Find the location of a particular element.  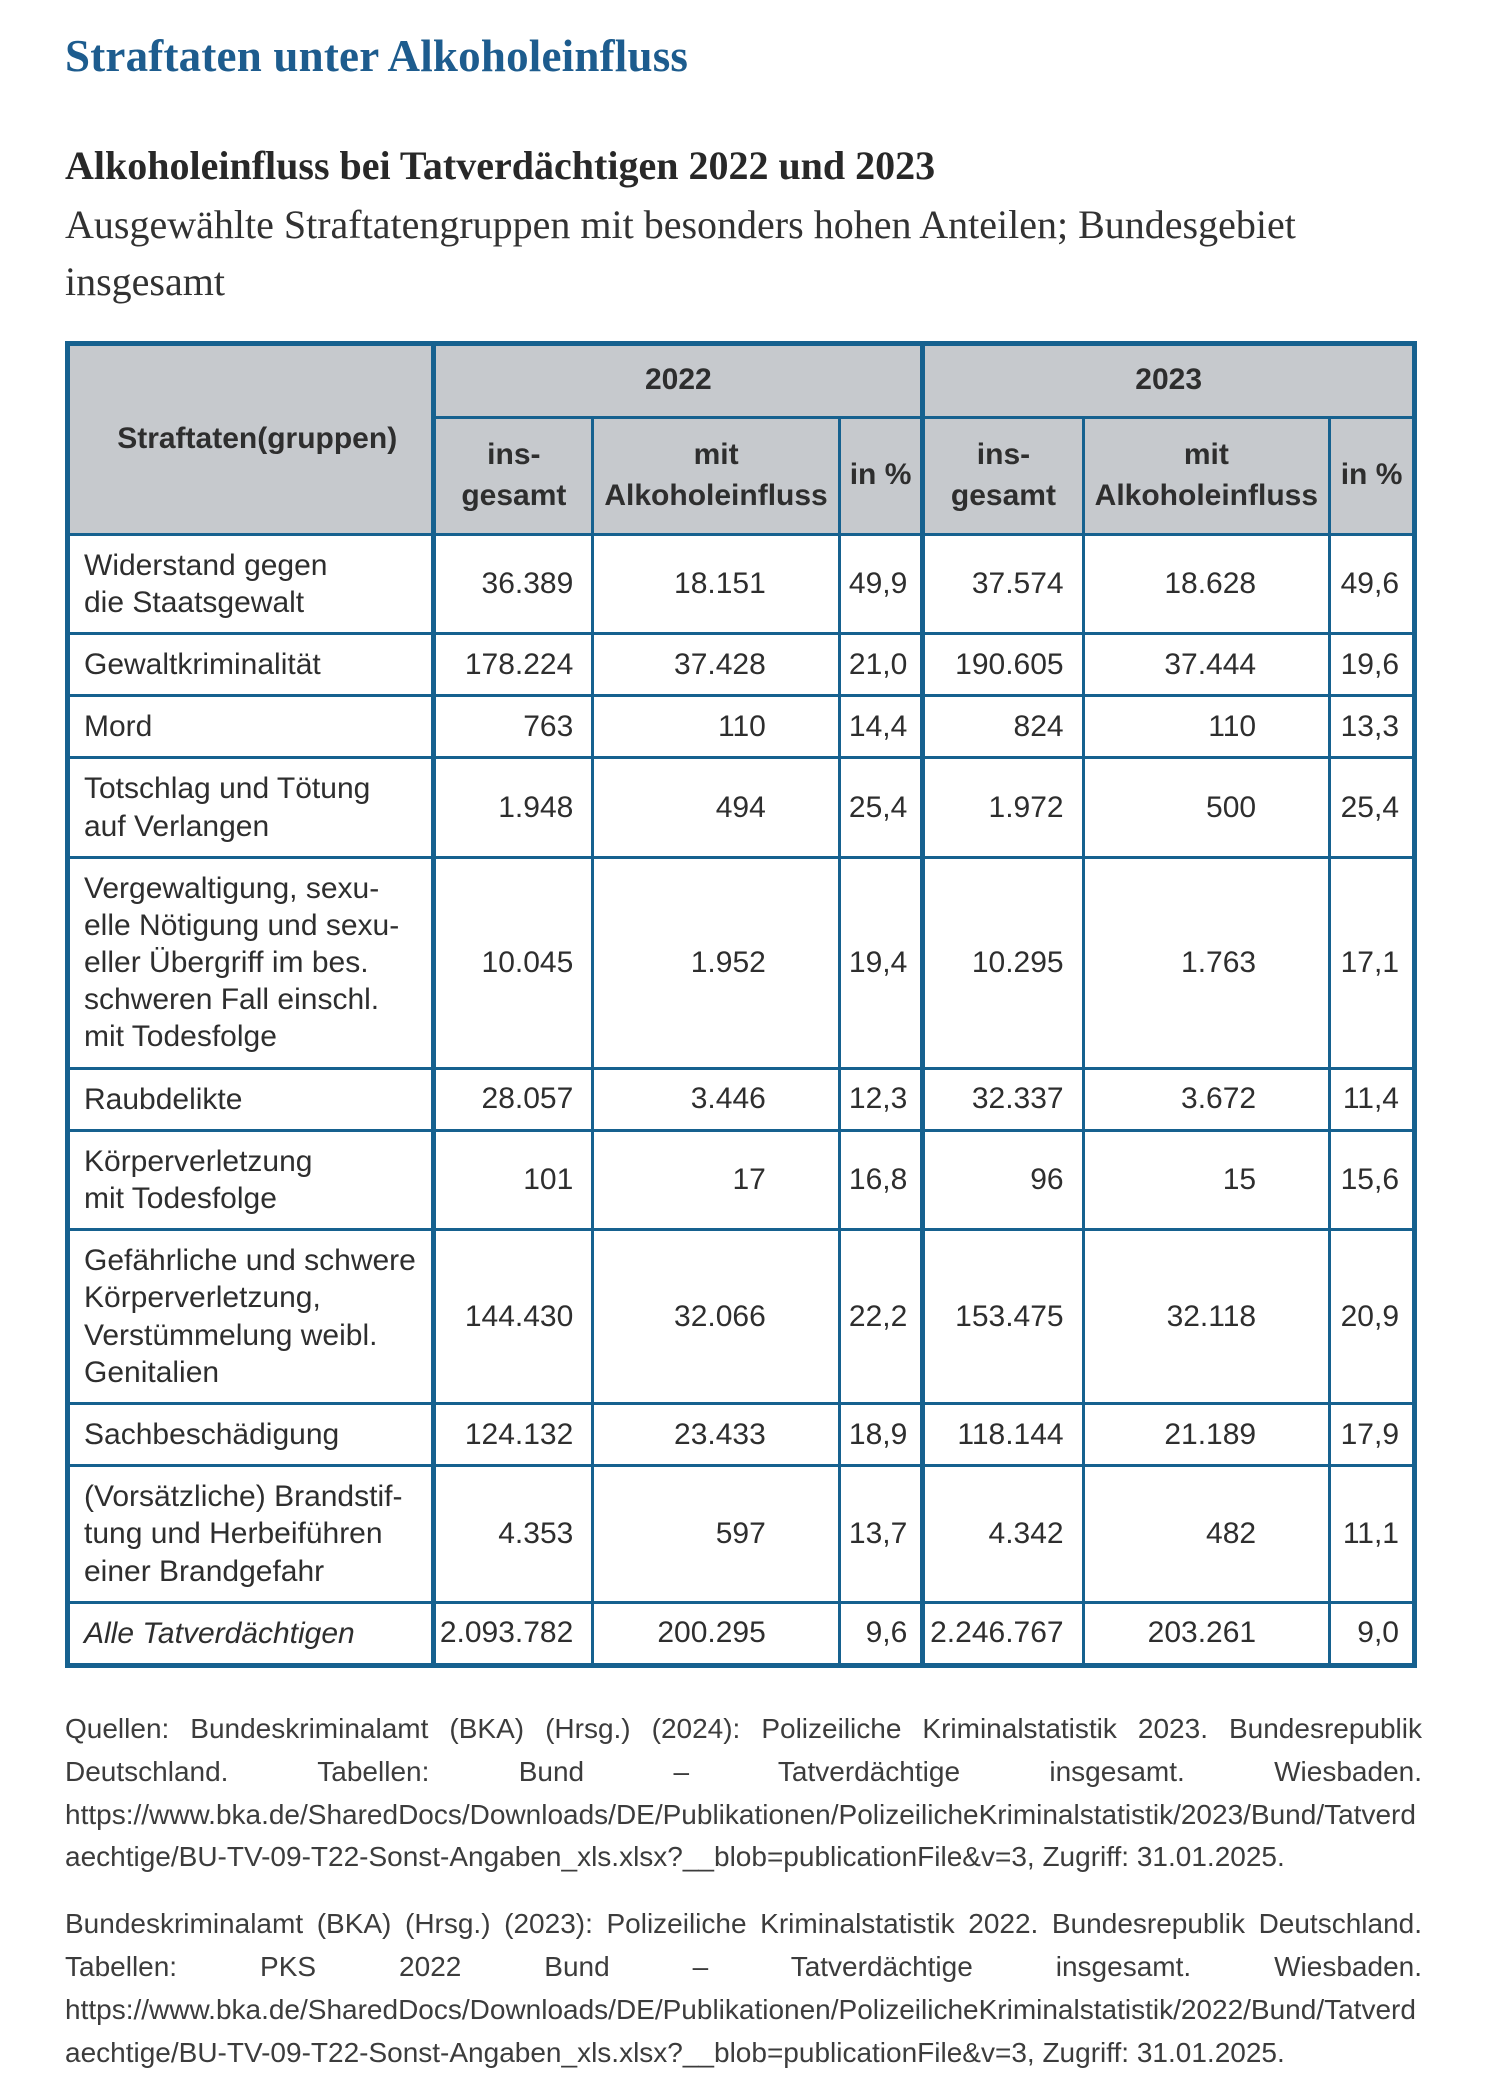

page-title: Straftaten unter Alkoholeinfluss is located at coordinates (377, 56).